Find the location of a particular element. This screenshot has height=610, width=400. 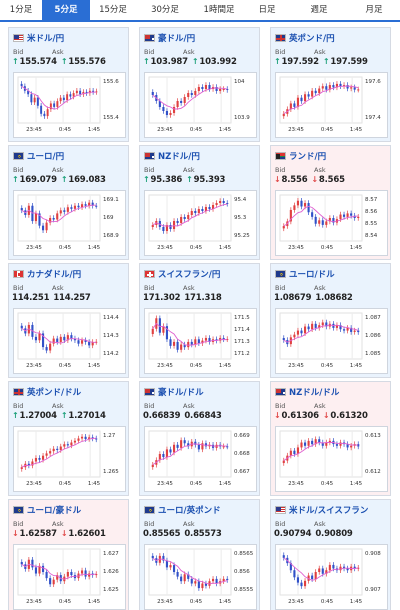

pair-name: ユーロ/円 is located at coordinates (46, 157).